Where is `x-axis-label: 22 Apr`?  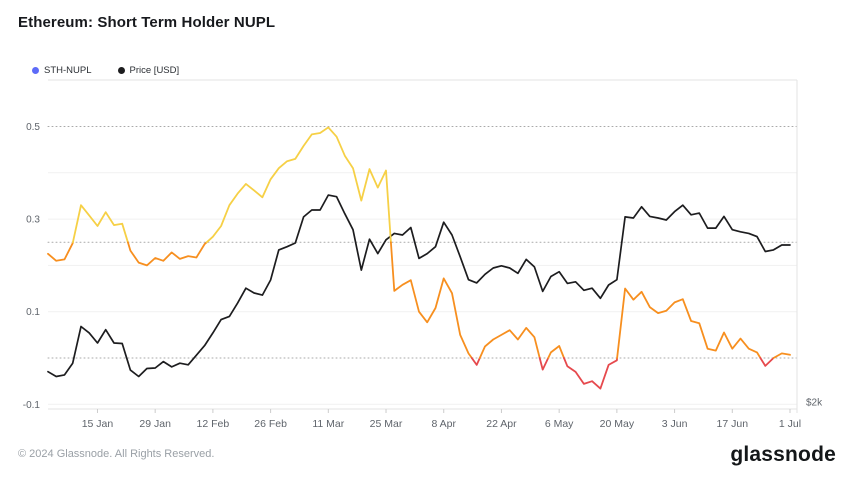 x-axis-label: 22 Apr is located at coordinates (501, 424).